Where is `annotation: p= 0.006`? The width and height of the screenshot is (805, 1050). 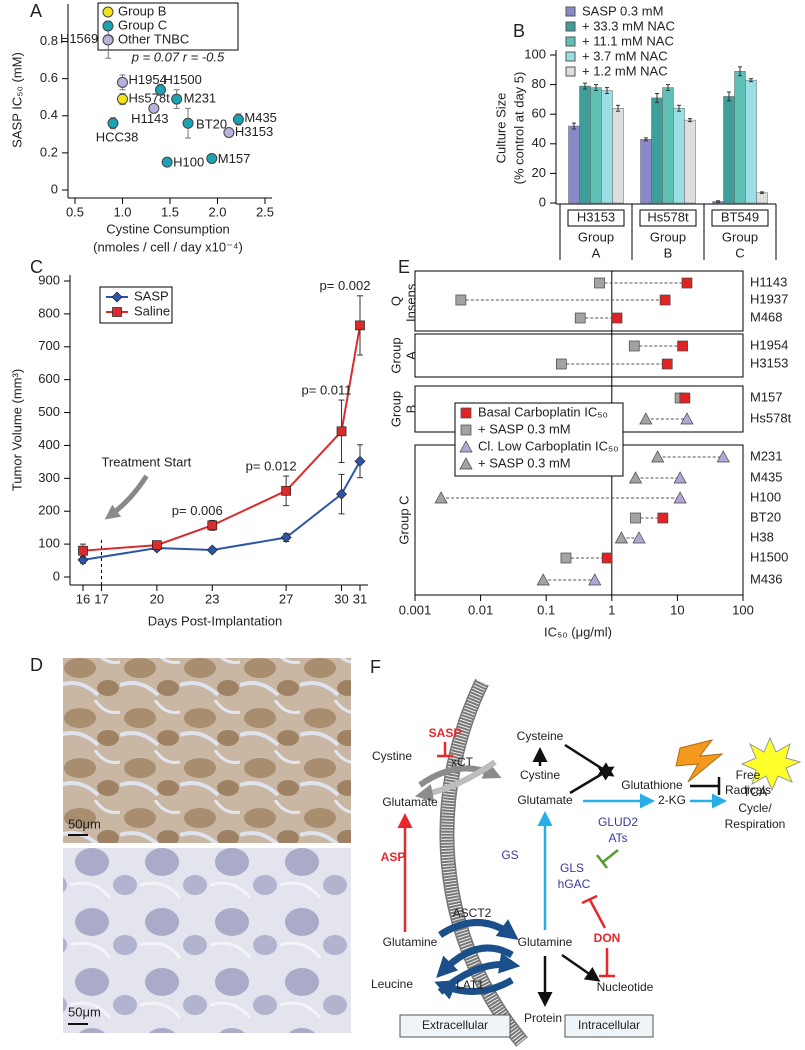 annotation: p= 0.006 is located at coordinates (197, 510).